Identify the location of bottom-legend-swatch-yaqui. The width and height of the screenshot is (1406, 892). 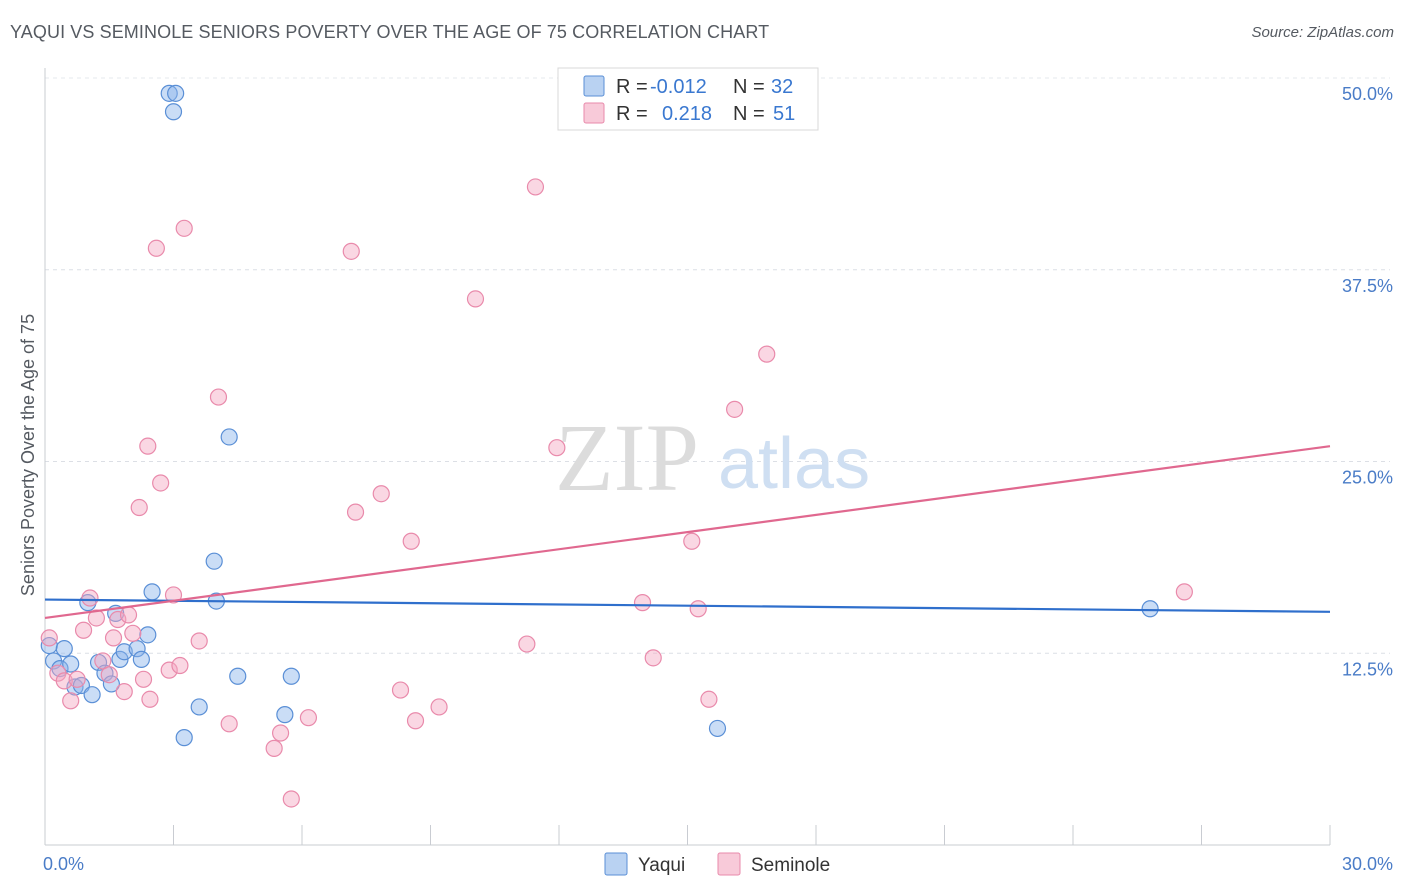
(616, 864).